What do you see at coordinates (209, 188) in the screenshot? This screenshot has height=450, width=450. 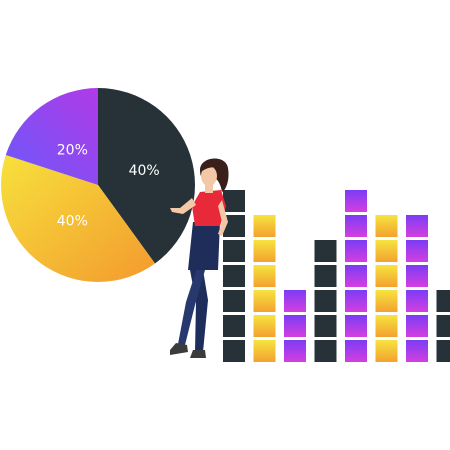 I see `woman-neck` at bounding box center [209, 188].